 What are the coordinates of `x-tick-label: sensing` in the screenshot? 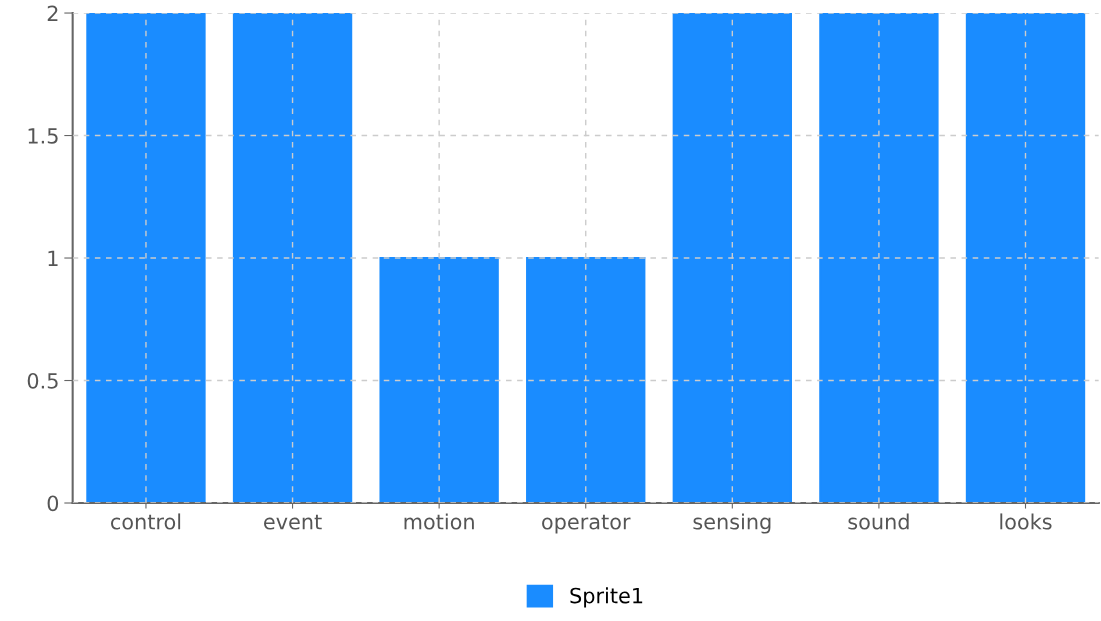 It's located at (732, 523).